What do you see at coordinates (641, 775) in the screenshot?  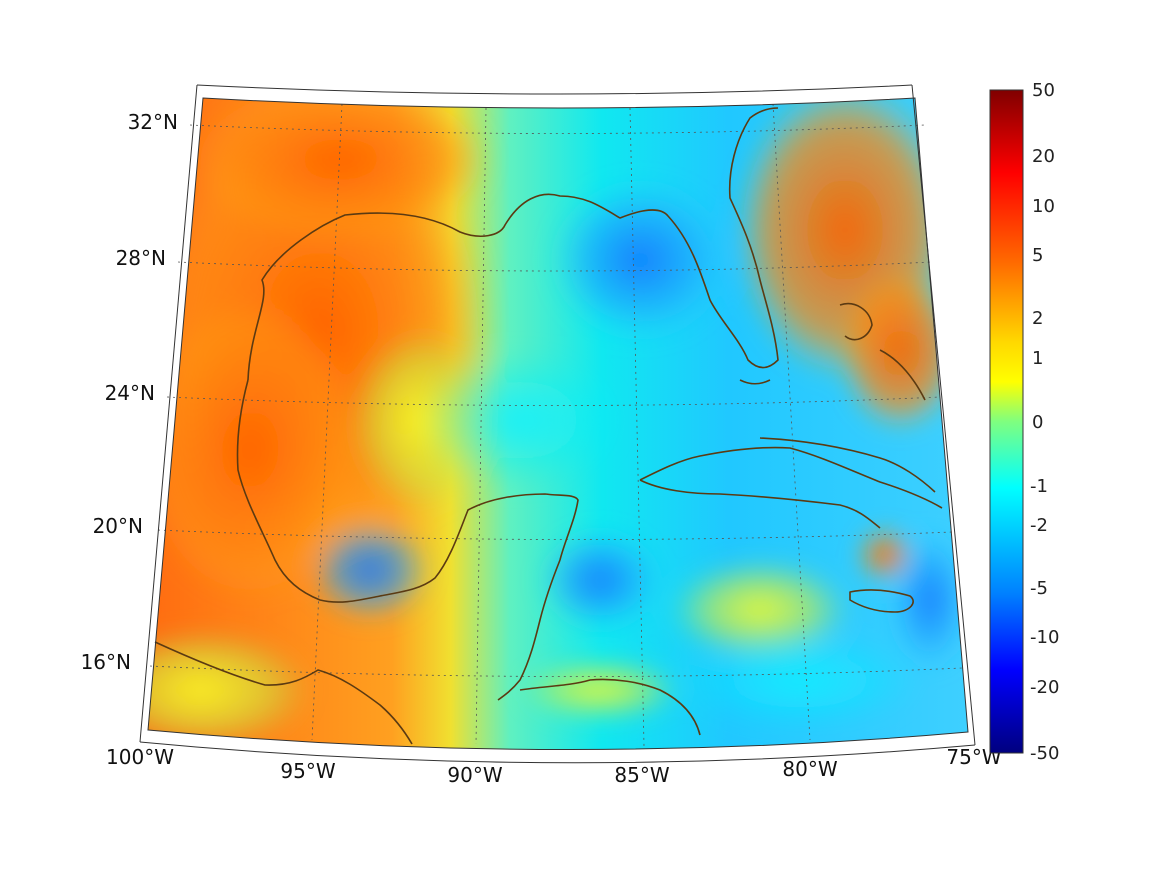 I see `lon-label-85w: 85°W` at bounding box center [641, 775].